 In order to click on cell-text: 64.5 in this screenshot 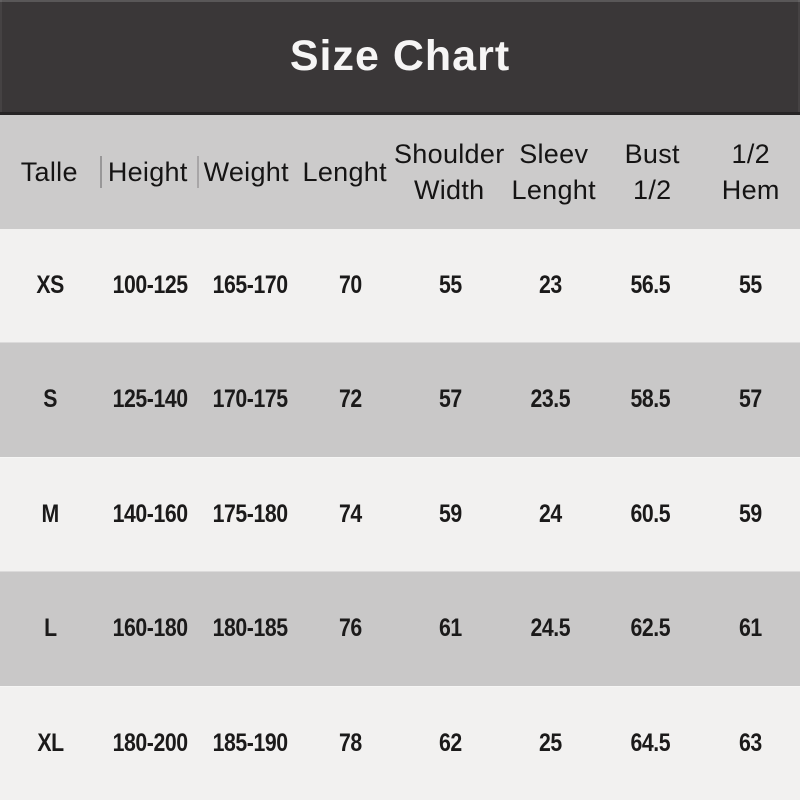, I will do `click(650, 742)`.